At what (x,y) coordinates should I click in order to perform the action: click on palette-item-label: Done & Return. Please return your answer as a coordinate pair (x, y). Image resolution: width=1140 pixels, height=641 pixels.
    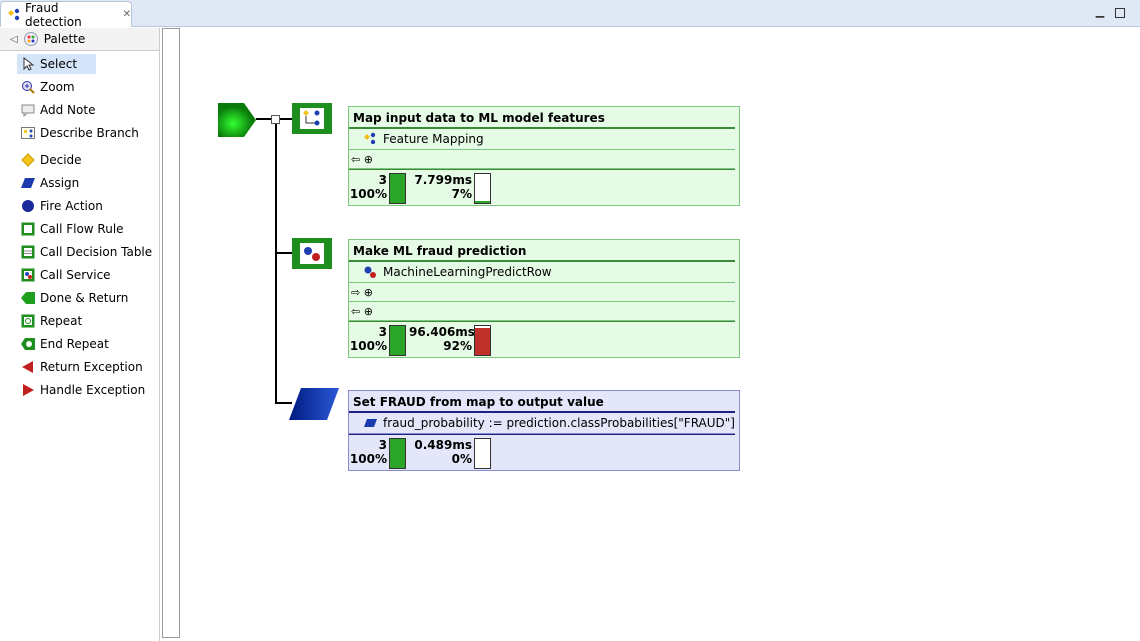
    Looking at the image, I should click on (84, 298).